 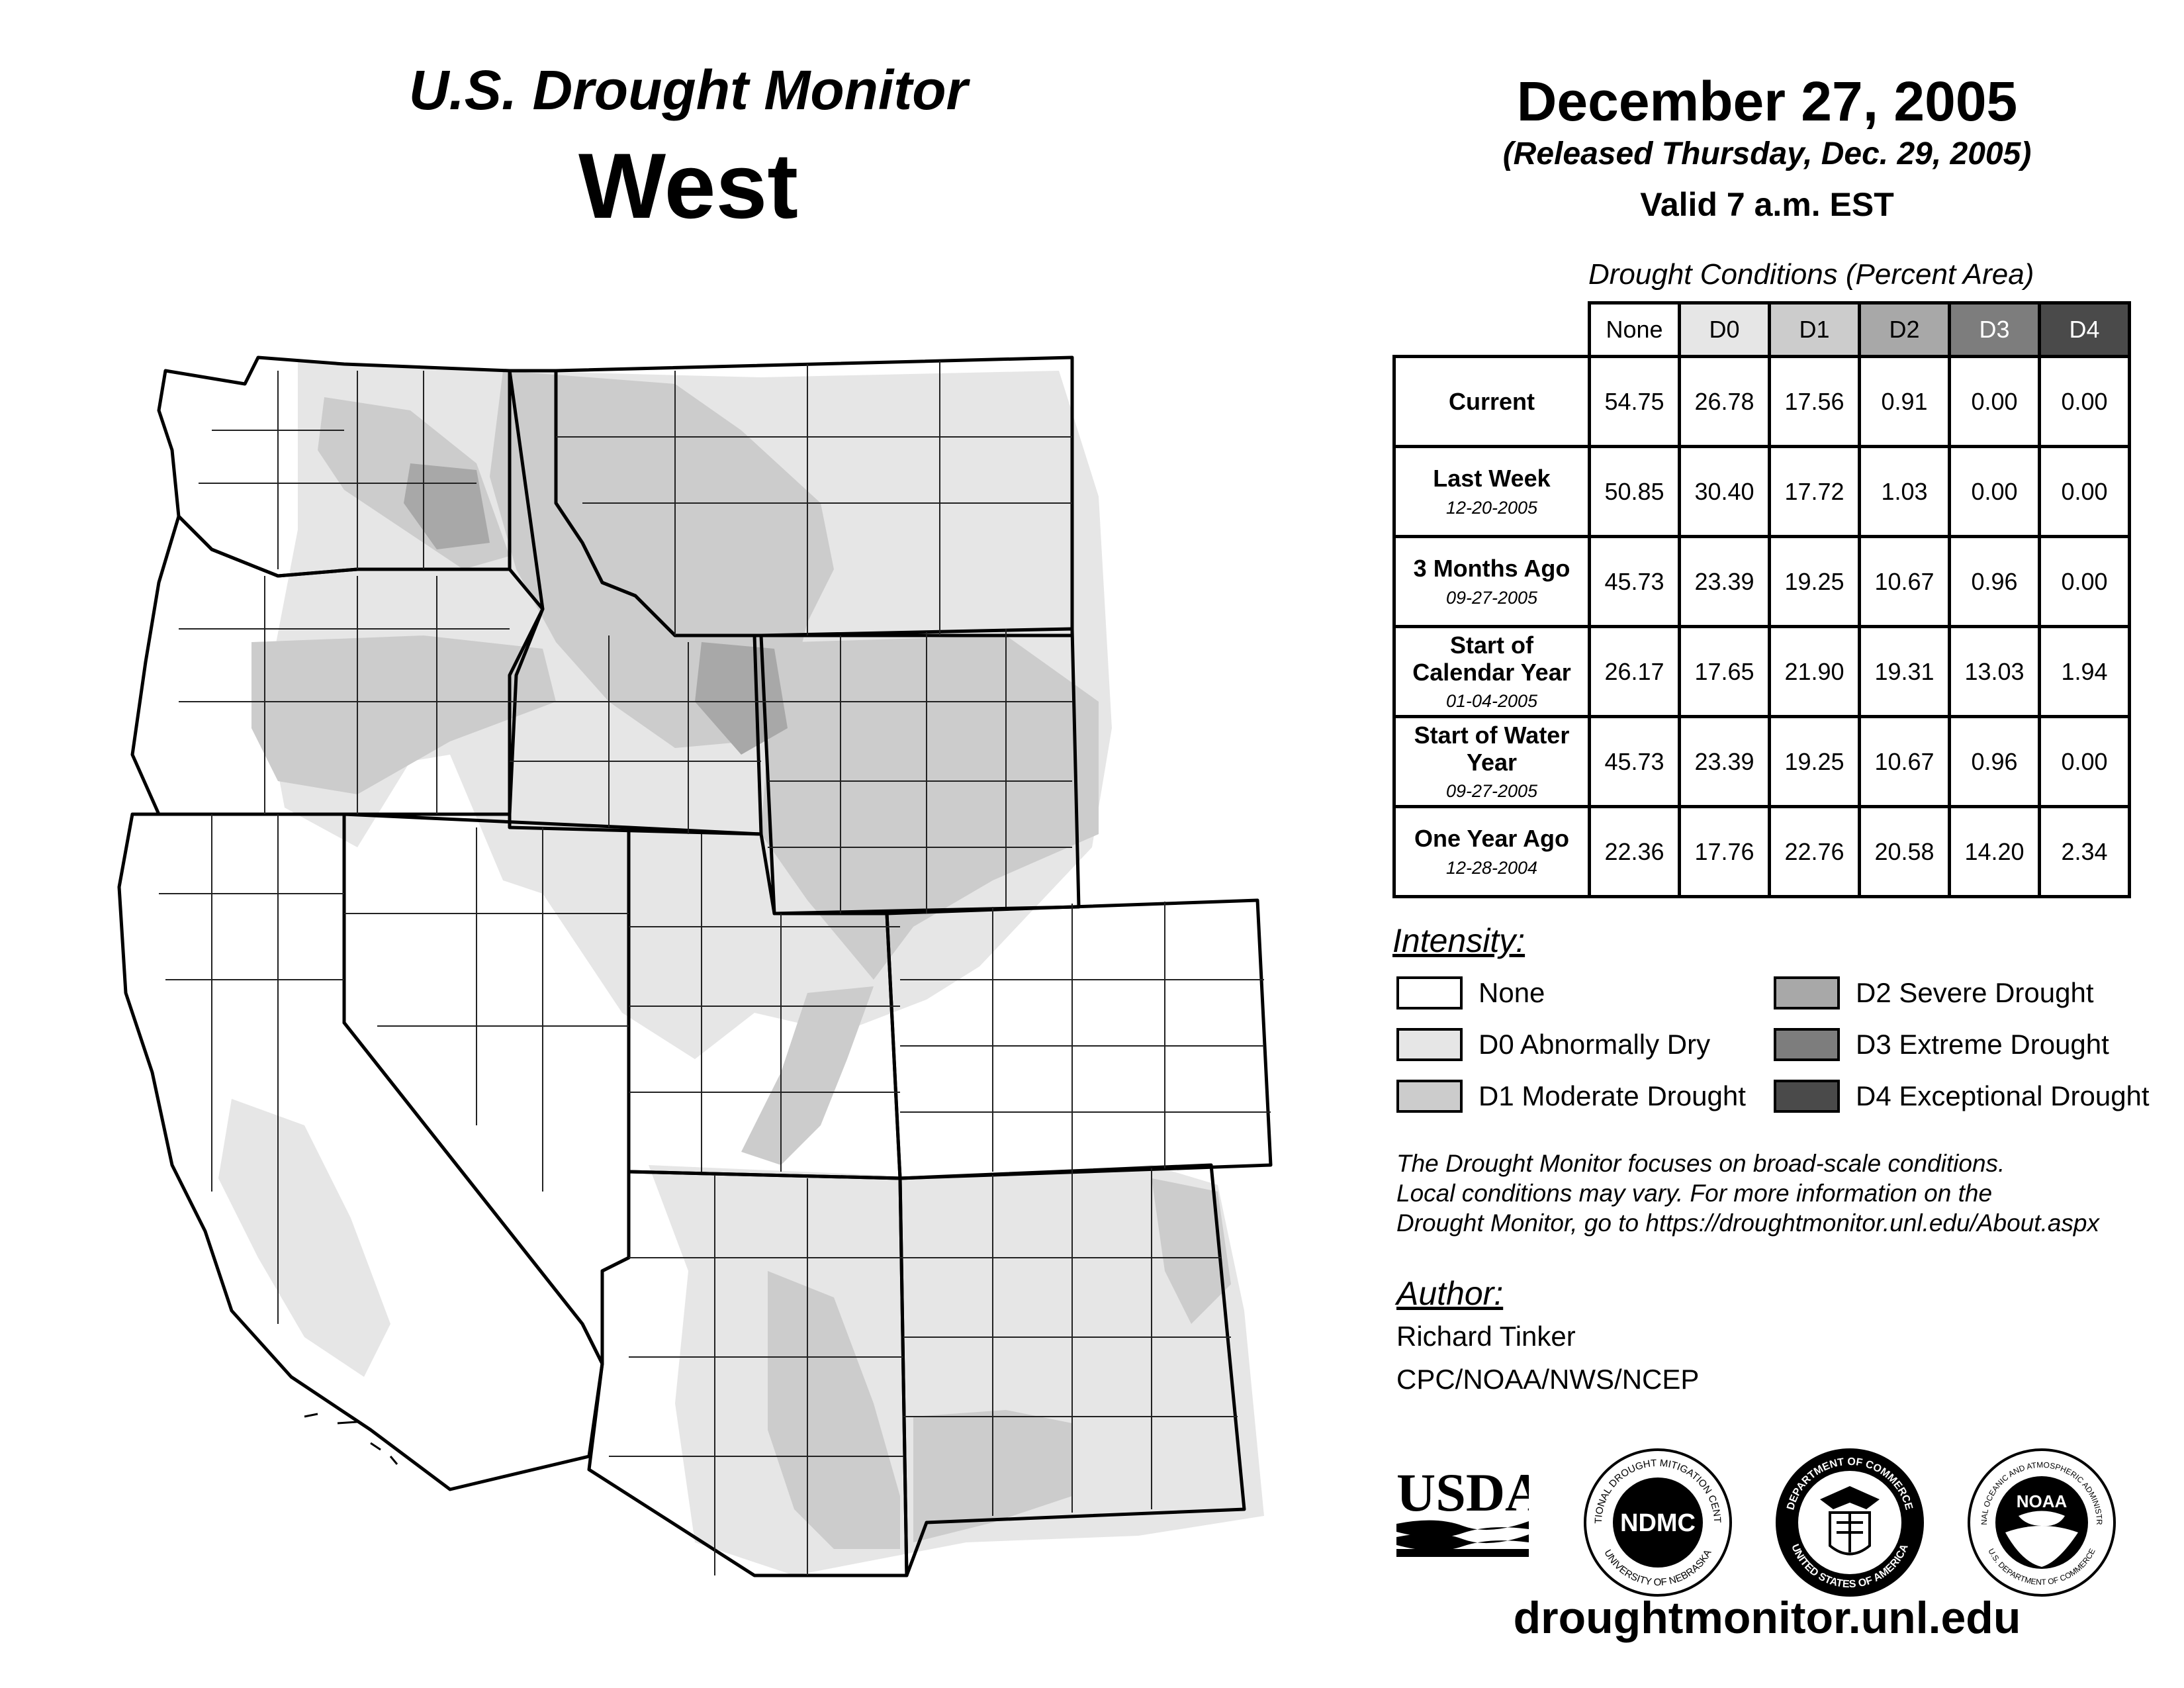 What do you see at coordinates (1767, 1618) in the screenshot?
I see `website-link: droughtmonitor.unl.edu` at bounding box center [1767, 1618].